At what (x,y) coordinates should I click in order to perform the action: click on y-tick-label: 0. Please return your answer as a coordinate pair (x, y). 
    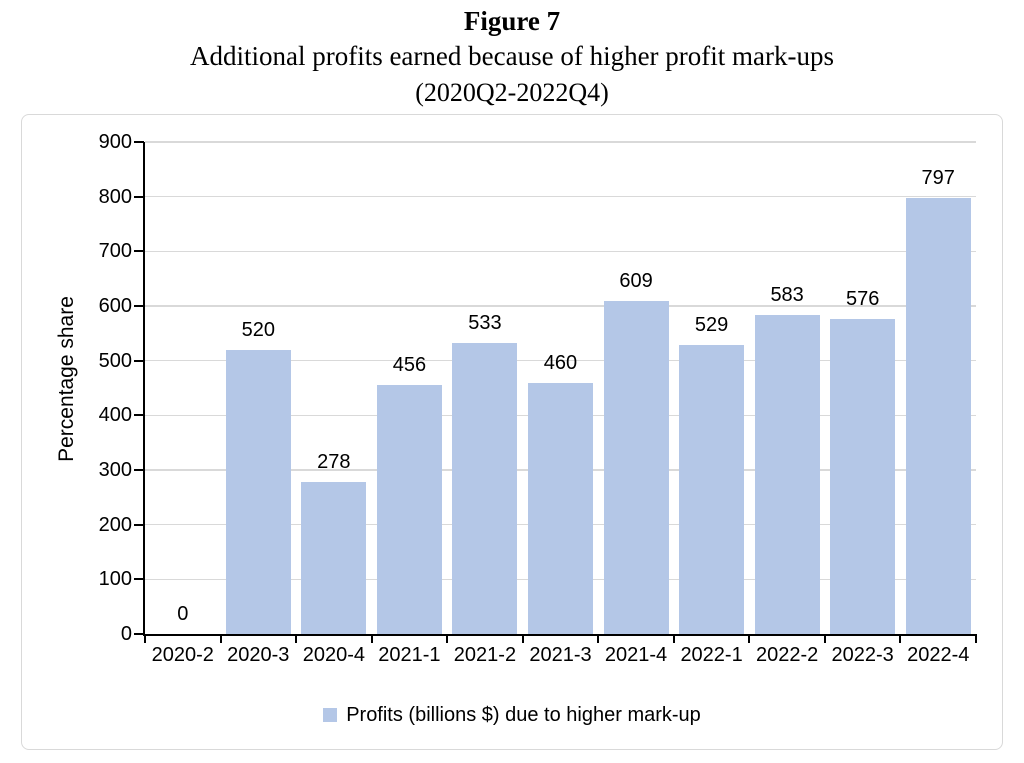
    Looking at the image, I should click on (126, 634).